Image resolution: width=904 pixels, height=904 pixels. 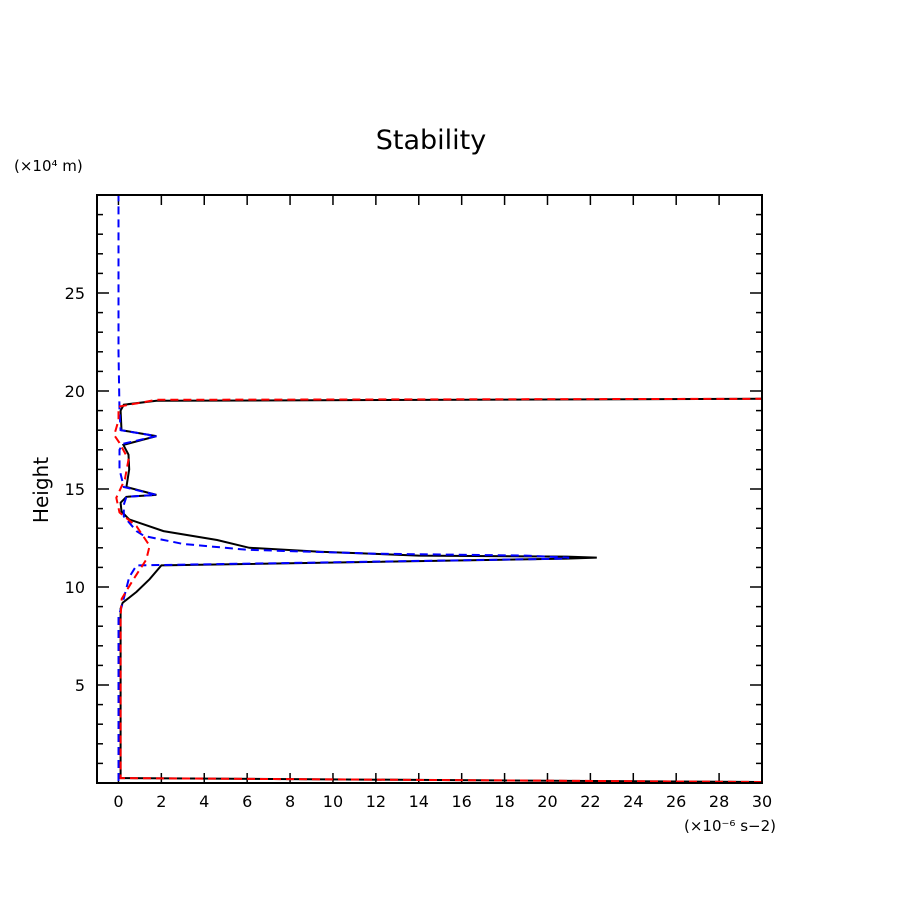 What do you see at coordinates (730, 826) in the screenshot?
I see `x-unit-label: (×10⁻⁶ s−2)` at bounding box center [730, 826].